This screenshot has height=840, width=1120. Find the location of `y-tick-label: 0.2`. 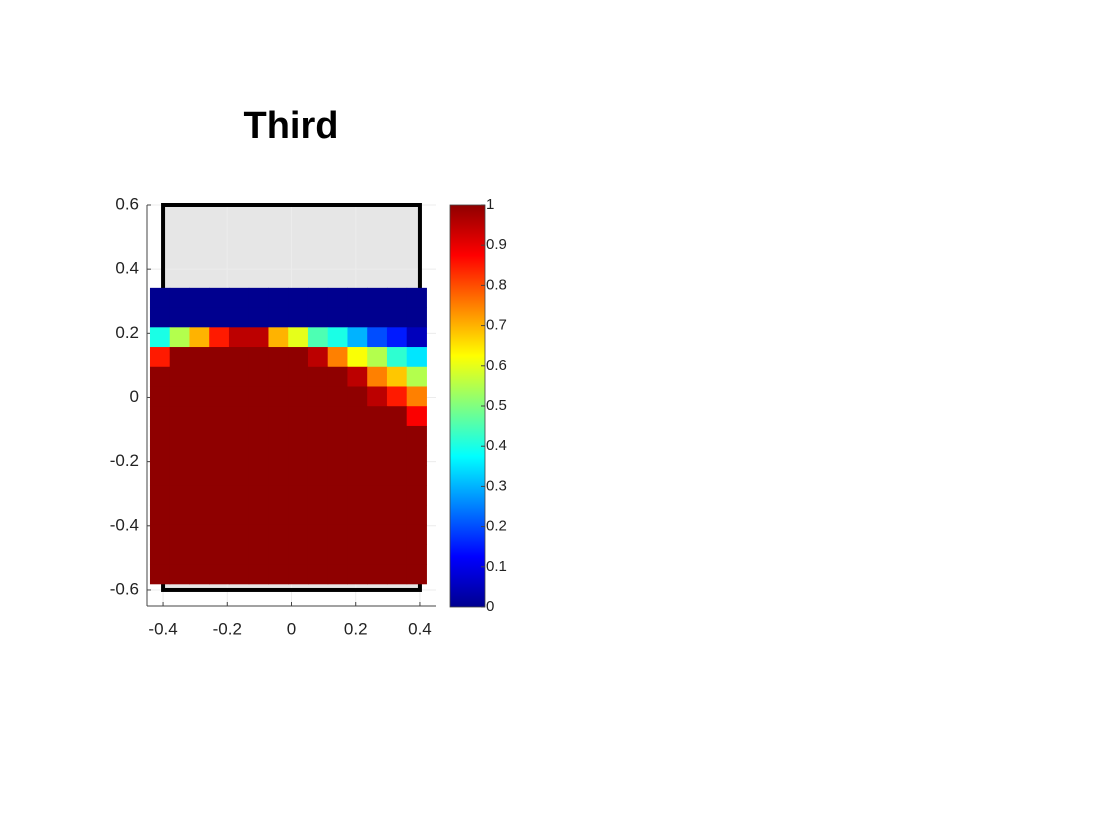

y-tick-label: 0.2 is located at coordinates (127, 332).